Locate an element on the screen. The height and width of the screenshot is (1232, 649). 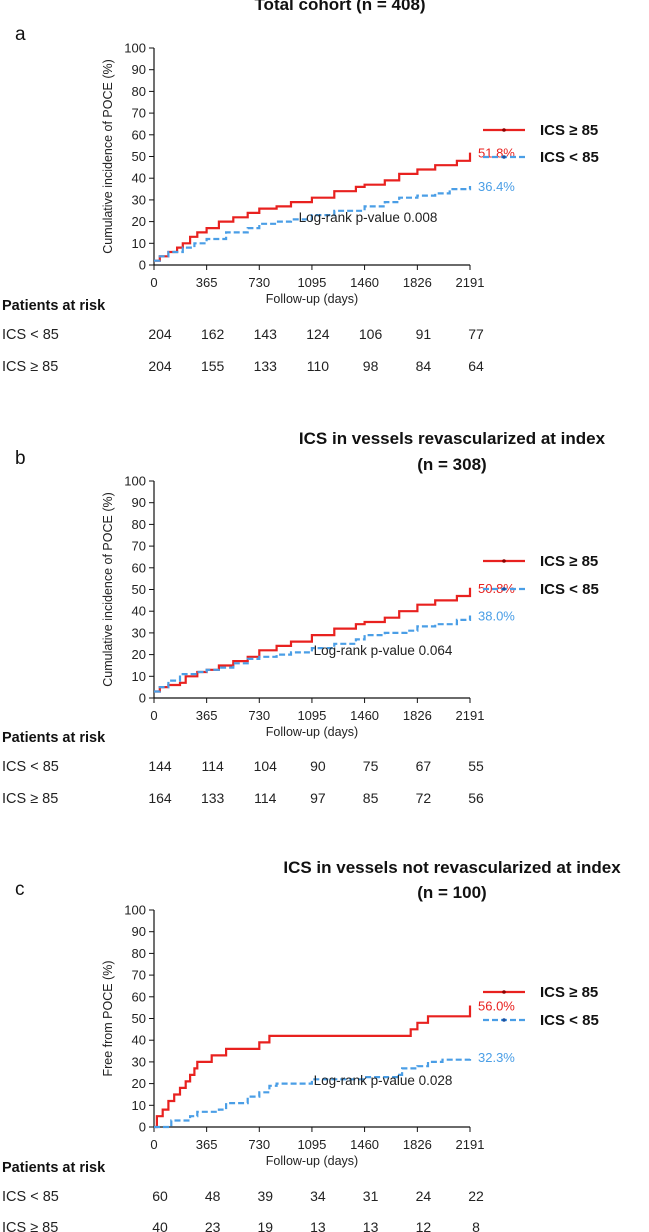
risk-count: 55 is located at coordinates (476, 766).